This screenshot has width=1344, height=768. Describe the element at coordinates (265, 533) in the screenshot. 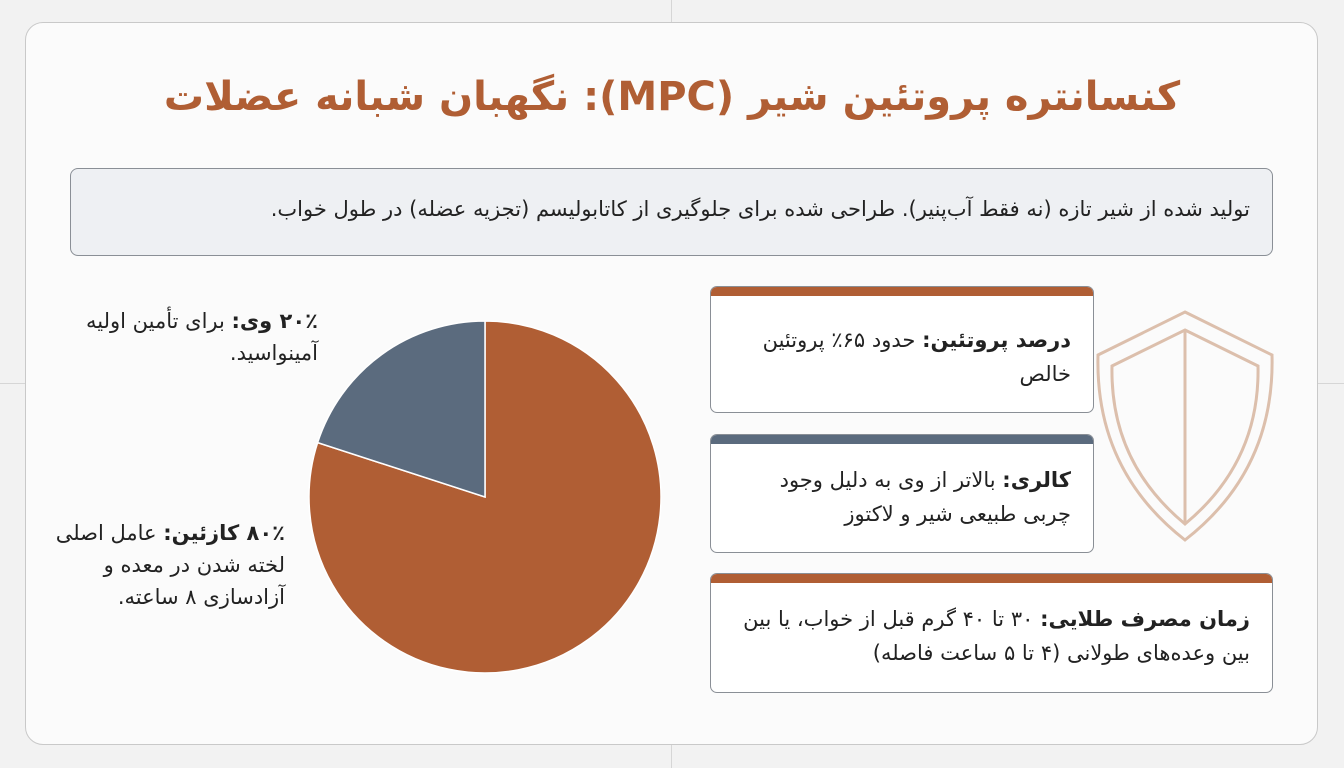

I see `value-label: ۸۰٪` at that location.